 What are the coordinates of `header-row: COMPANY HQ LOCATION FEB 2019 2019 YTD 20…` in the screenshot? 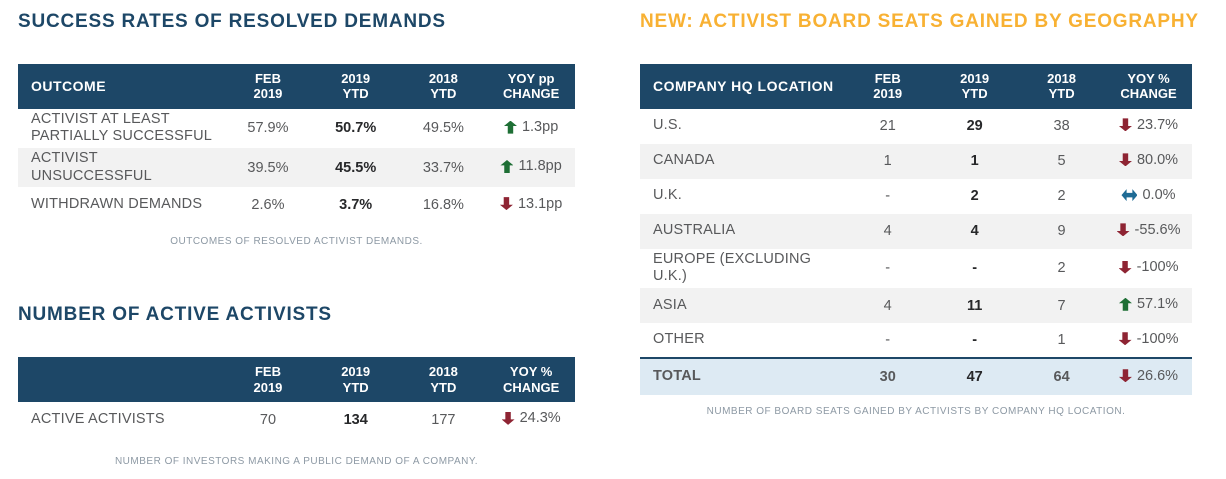 It's located at (916, 86).